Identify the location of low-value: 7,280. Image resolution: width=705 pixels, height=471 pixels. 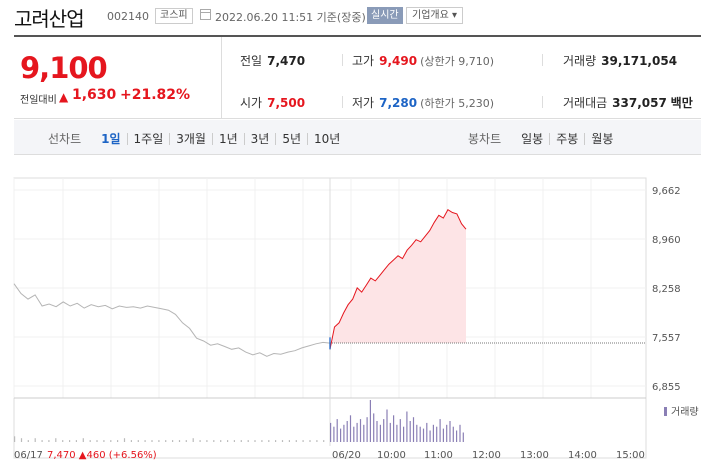
(398, 103).